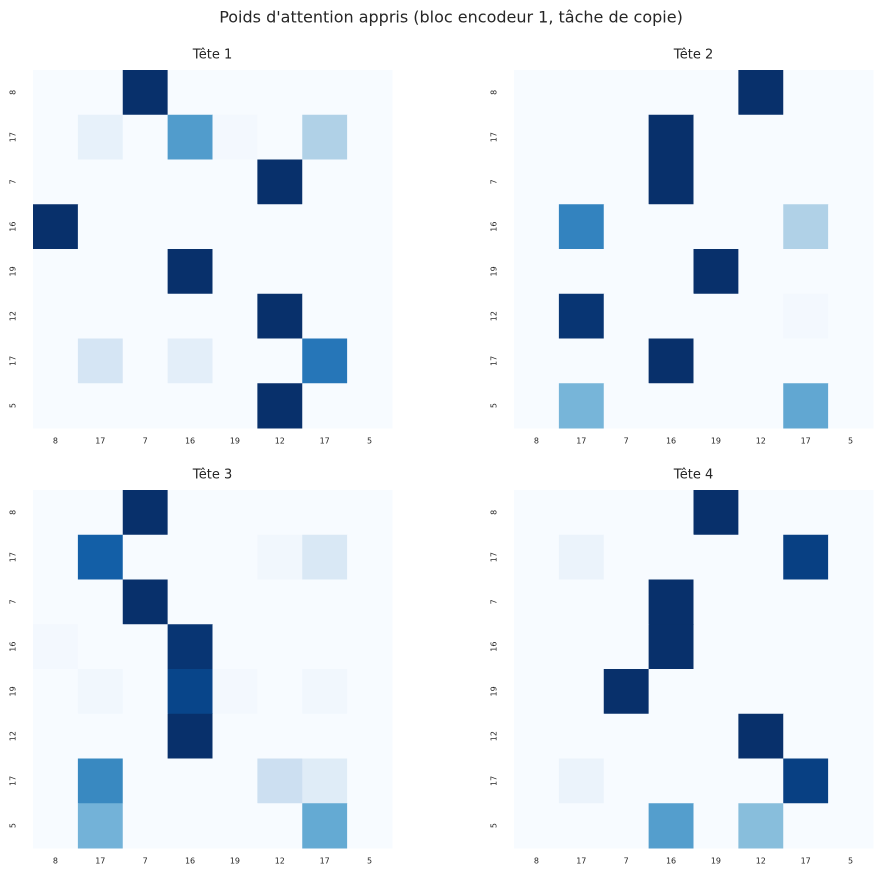 This screenshot has height=882, width=882. I want to click on y-tick-label: 16, so click(494, 227).